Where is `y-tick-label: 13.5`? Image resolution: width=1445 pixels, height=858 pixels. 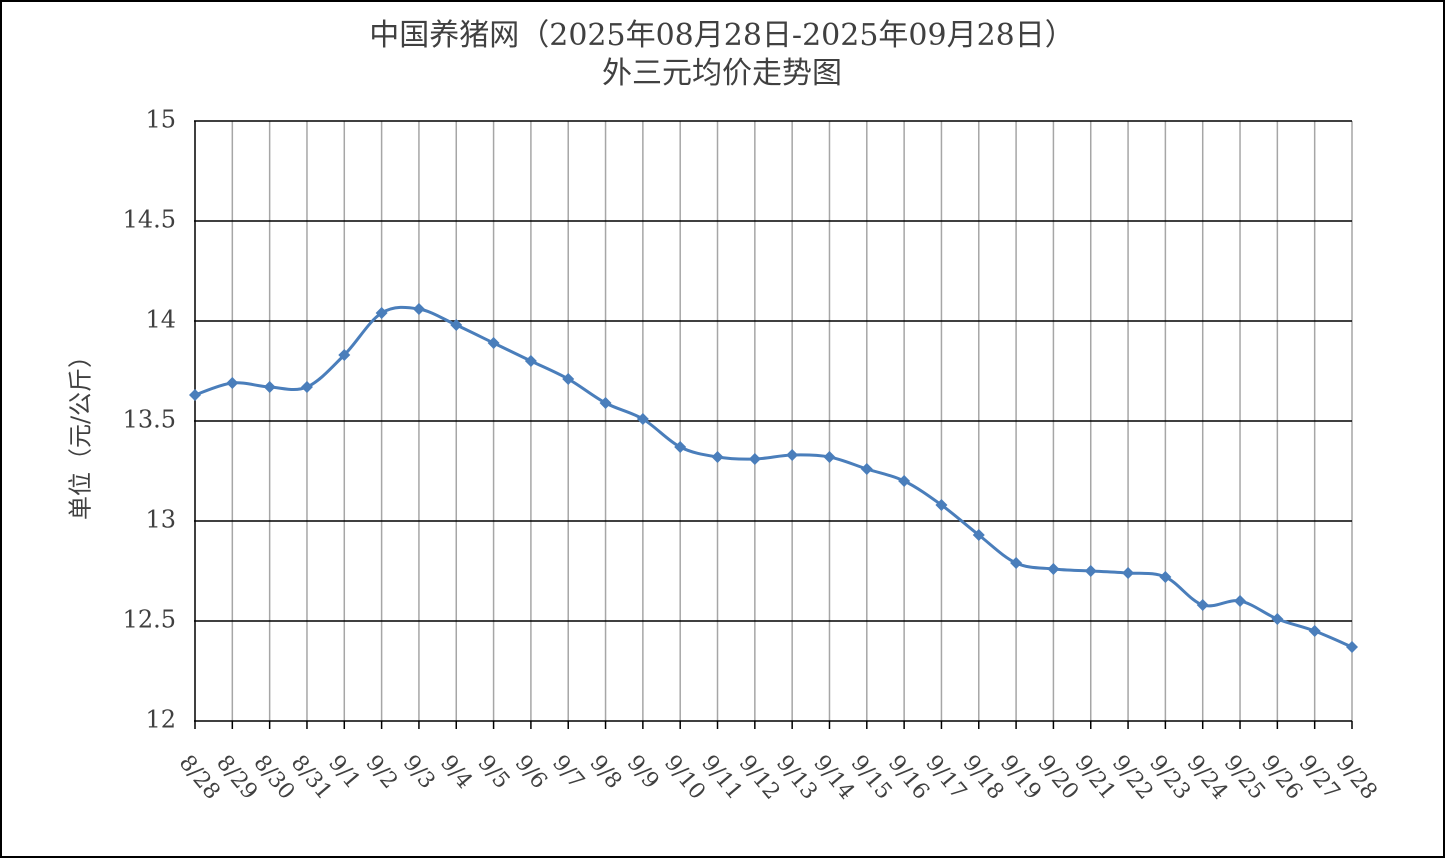
y-tick-label: 13.5 is located at coordinates (149, 420).